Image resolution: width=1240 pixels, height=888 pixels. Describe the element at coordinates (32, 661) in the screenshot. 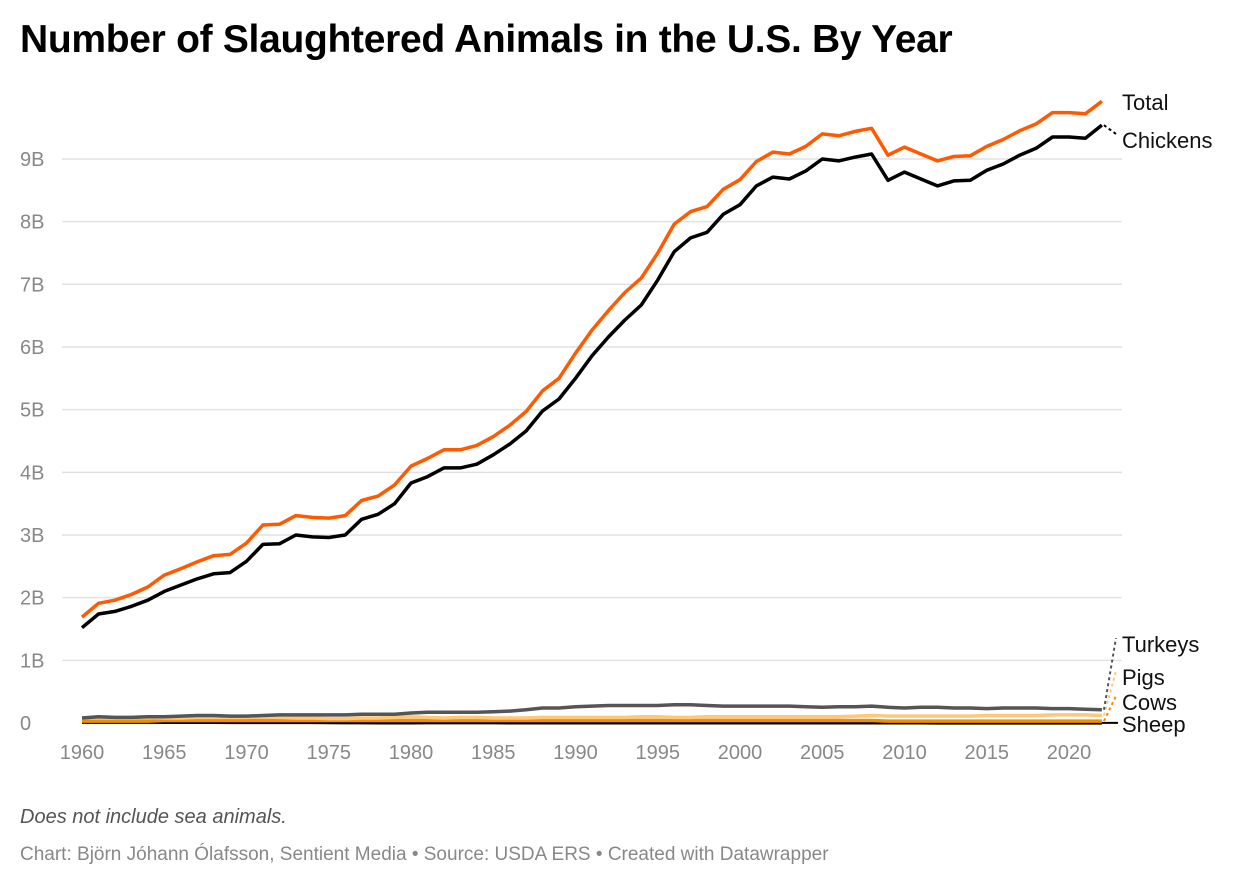

I see `y-tick-label: 1B` at that location.